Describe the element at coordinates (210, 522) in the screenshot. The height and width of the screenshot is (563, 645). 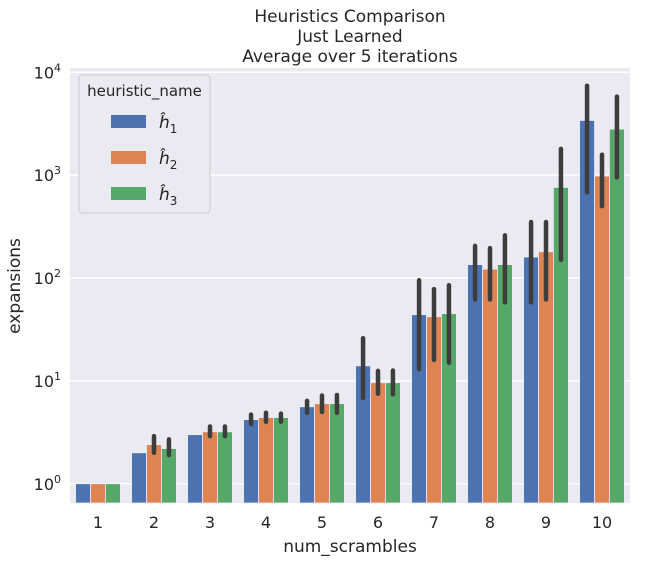
I see `x-tick-label: 3` at that location.